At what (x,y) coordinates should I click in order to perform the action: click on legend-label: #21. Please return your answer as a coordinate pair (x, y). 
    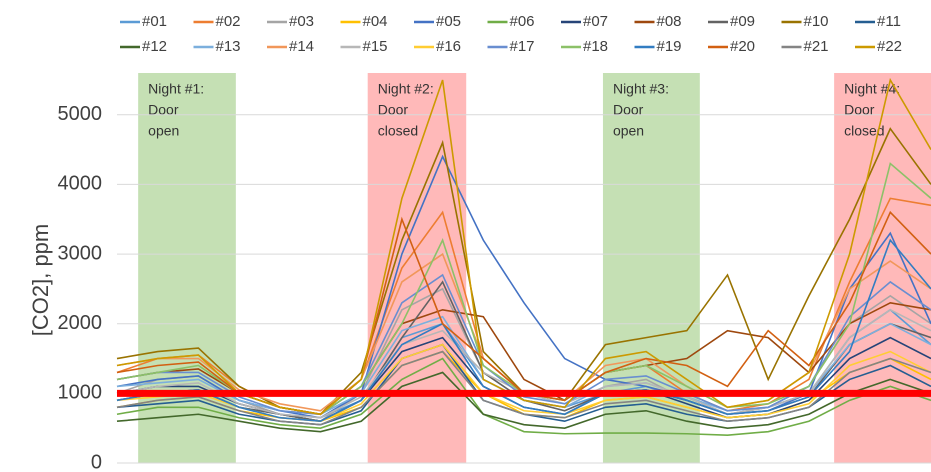
    Looking at the image, I should click on (816, 46).